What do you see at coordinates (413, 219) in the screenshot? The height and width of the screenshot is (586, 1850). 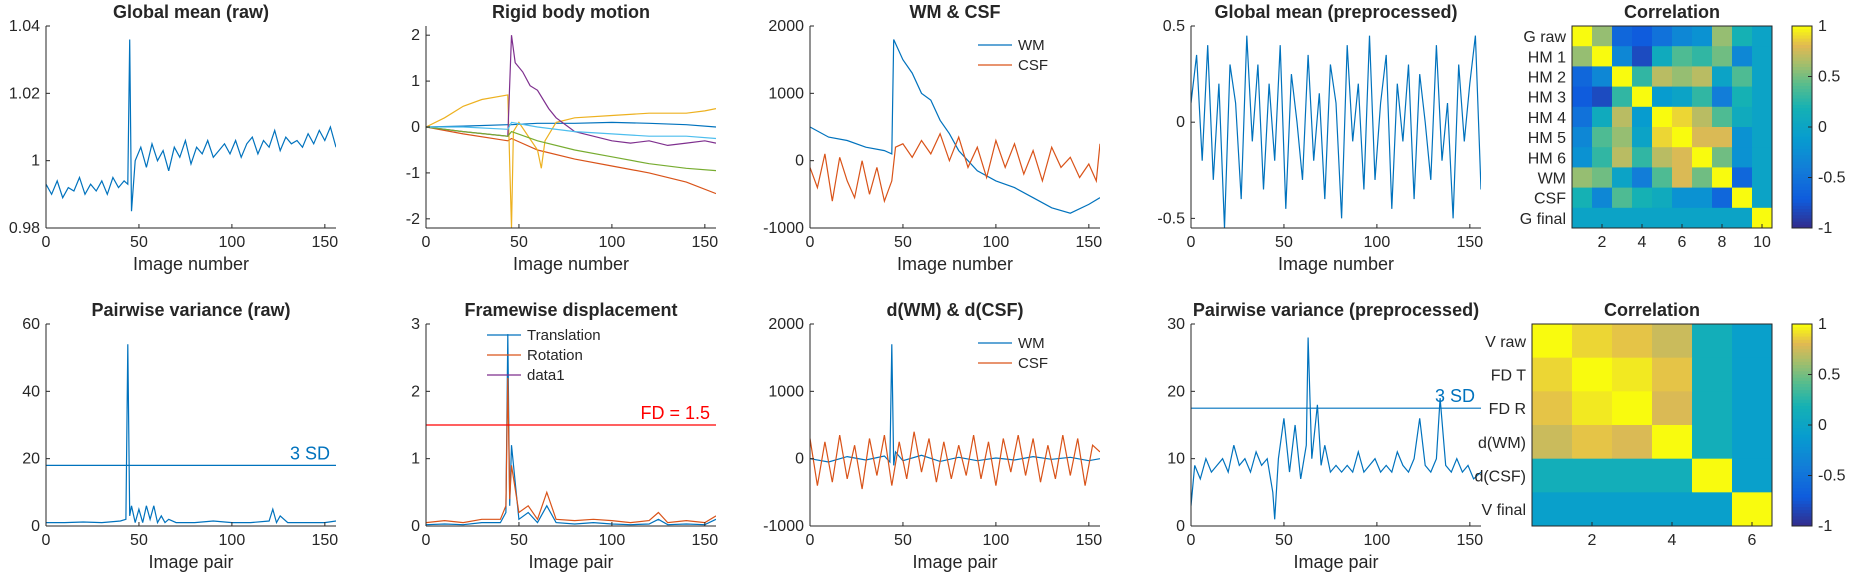 I see `y-tick-label: -2` at bounding box center [413, 219].